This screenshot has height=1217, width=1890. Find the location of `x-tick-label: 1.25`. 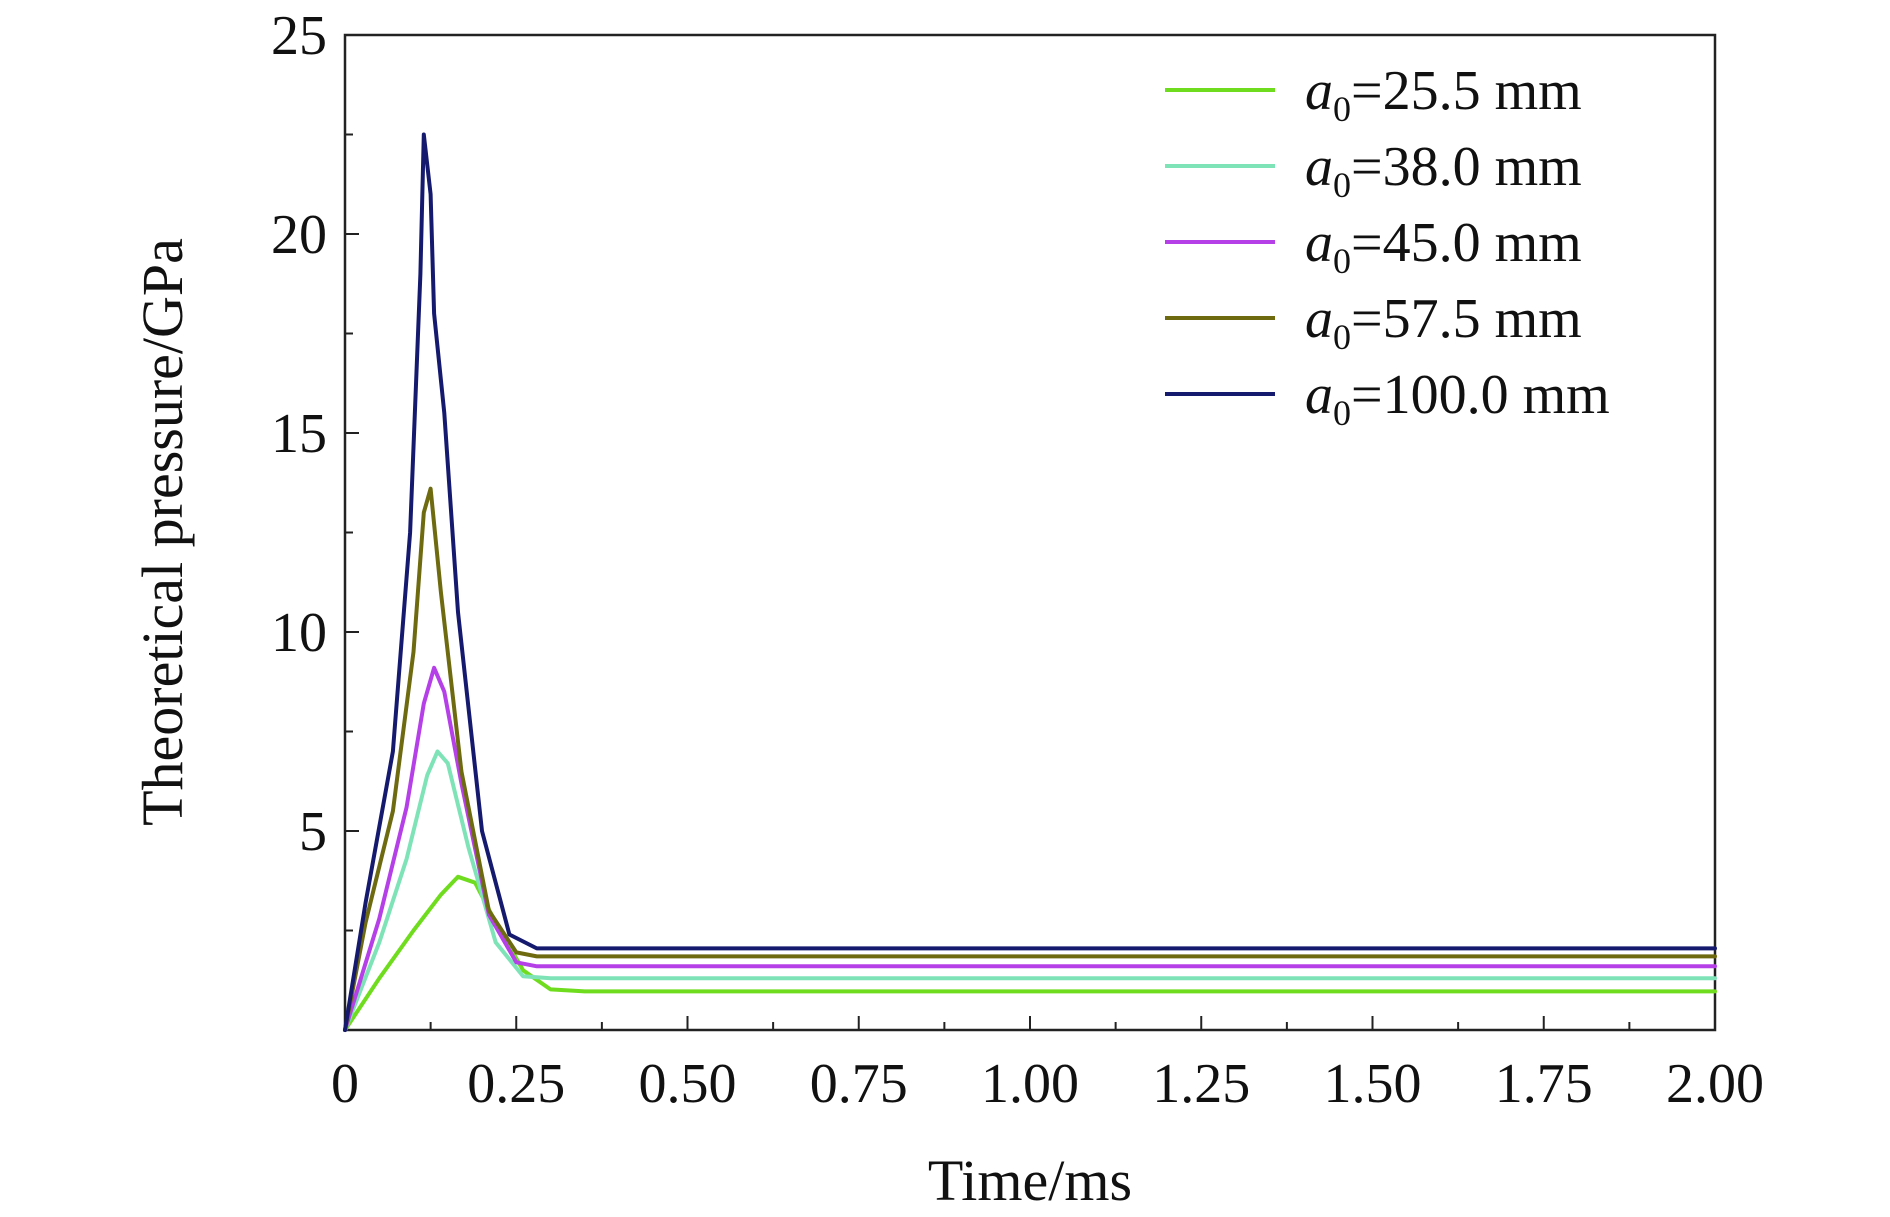

x-tick-label: 1.25 is located at coordinates (1201, 1084).